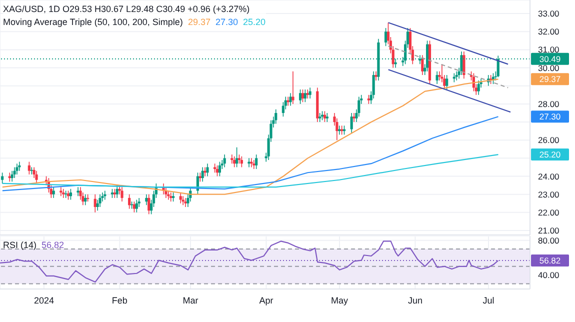 This screenshot has width=575, height=322. I want to click on x-tick-label: Apr, so click(266, 300).